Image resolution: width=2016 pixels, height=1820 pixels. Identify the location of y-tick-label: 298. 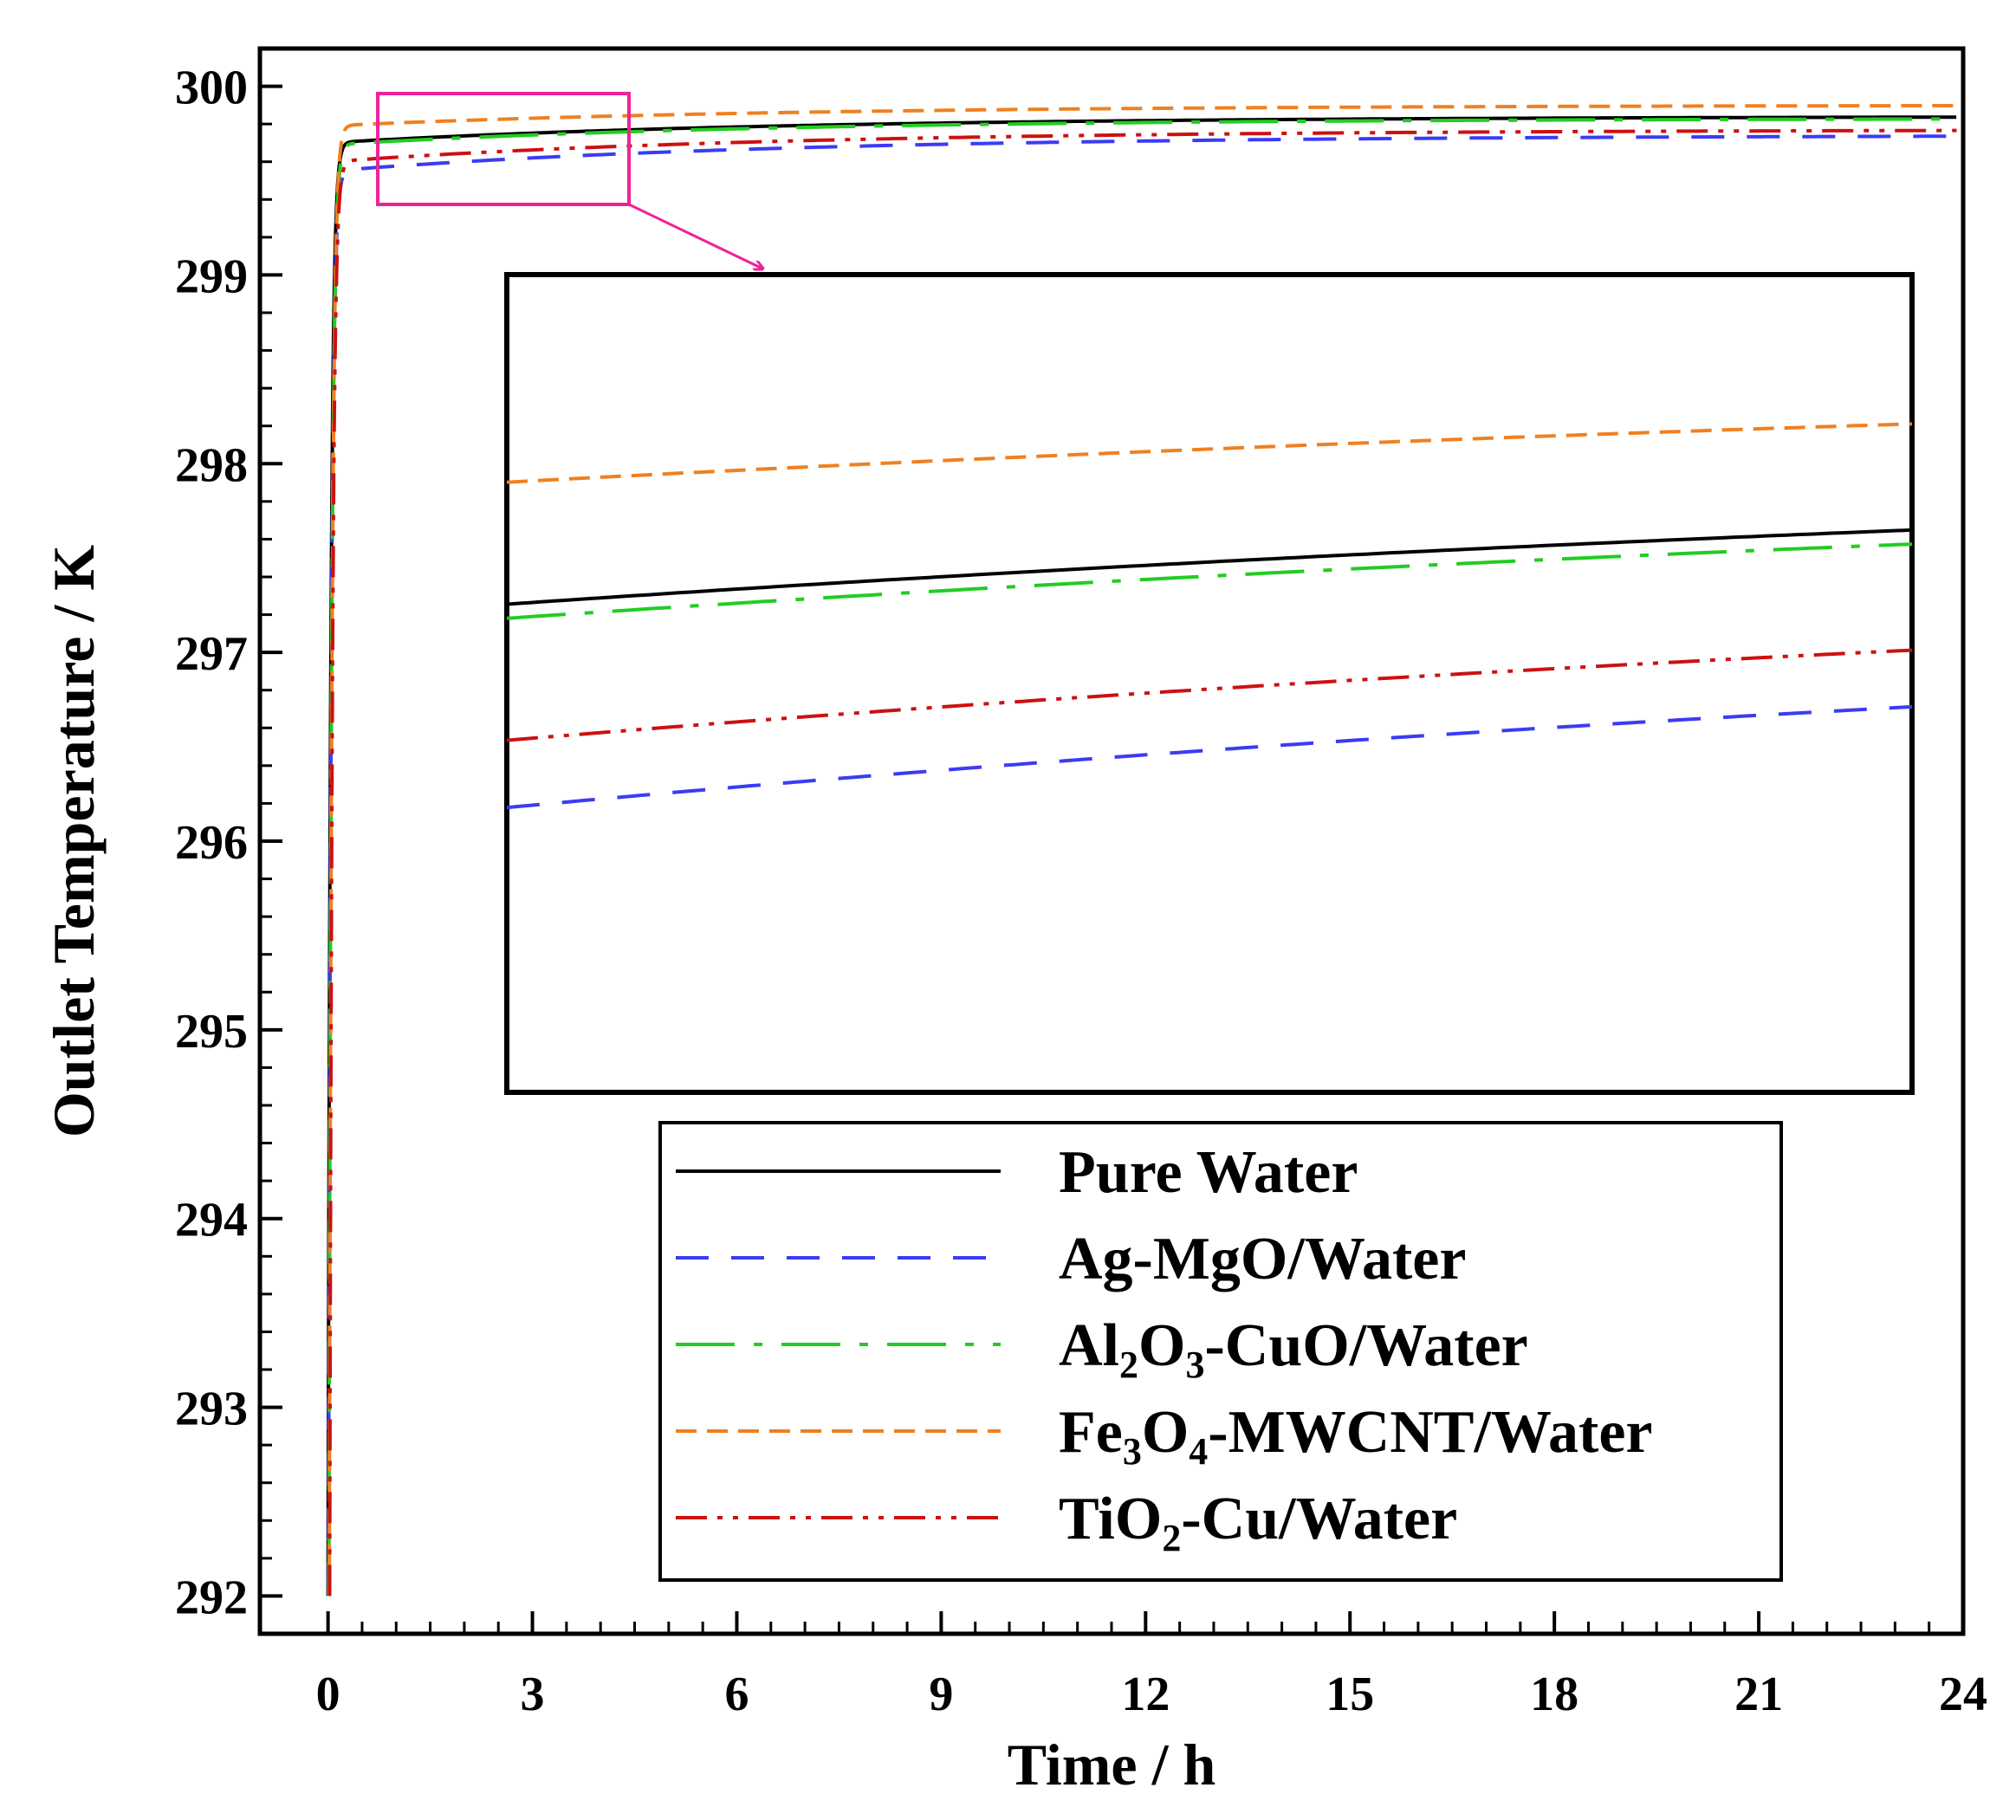
(211, 465).